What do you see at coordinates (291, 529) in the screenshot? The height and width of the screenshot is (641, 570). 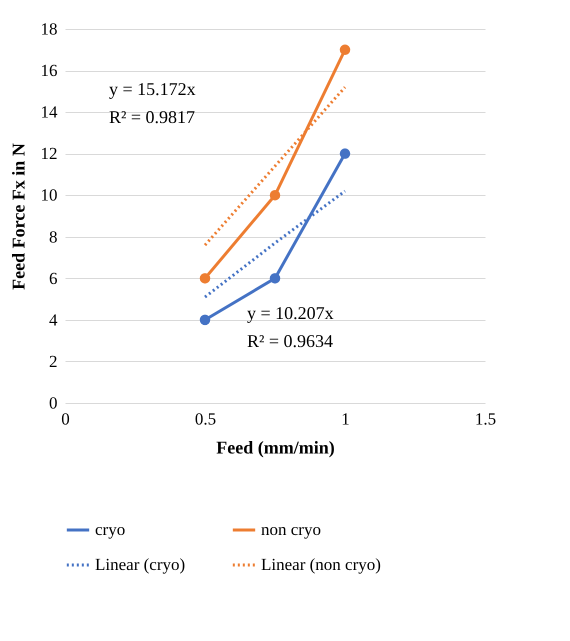 I see `legend-label: non cryo` at bounding box center [291, 529].